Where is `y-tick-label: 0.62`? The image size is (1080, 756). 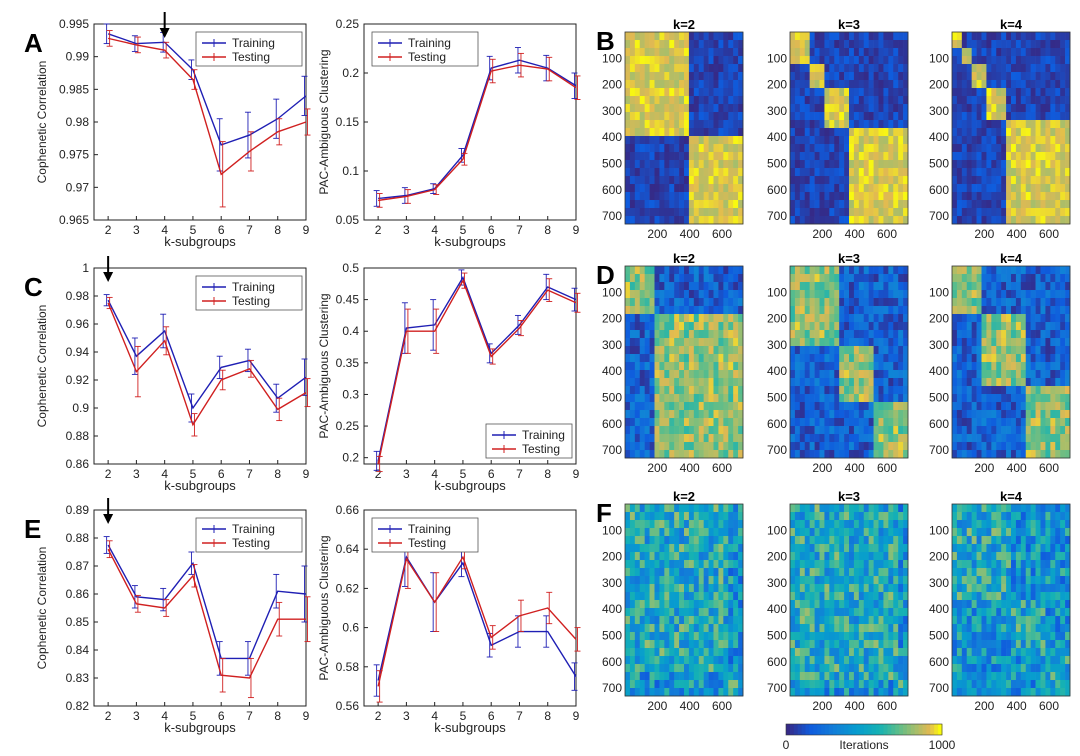
y-tick-label: 0.62 is located at coordinates (348, 588).